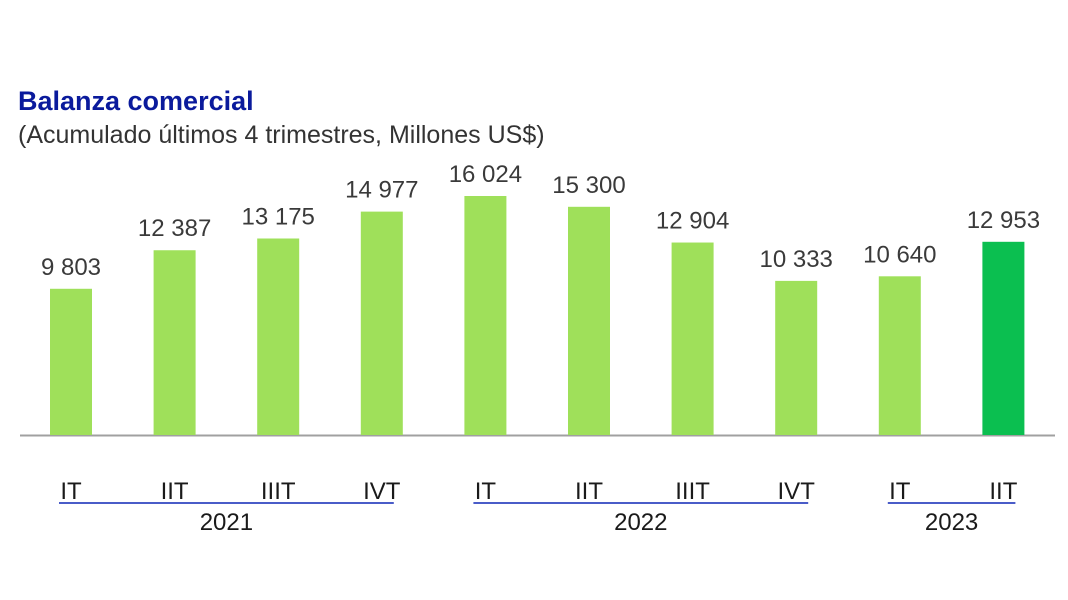  Describe the element at coordinates (485, 174) in the screenshot. I see `value-label-4: 16 024` at that location.